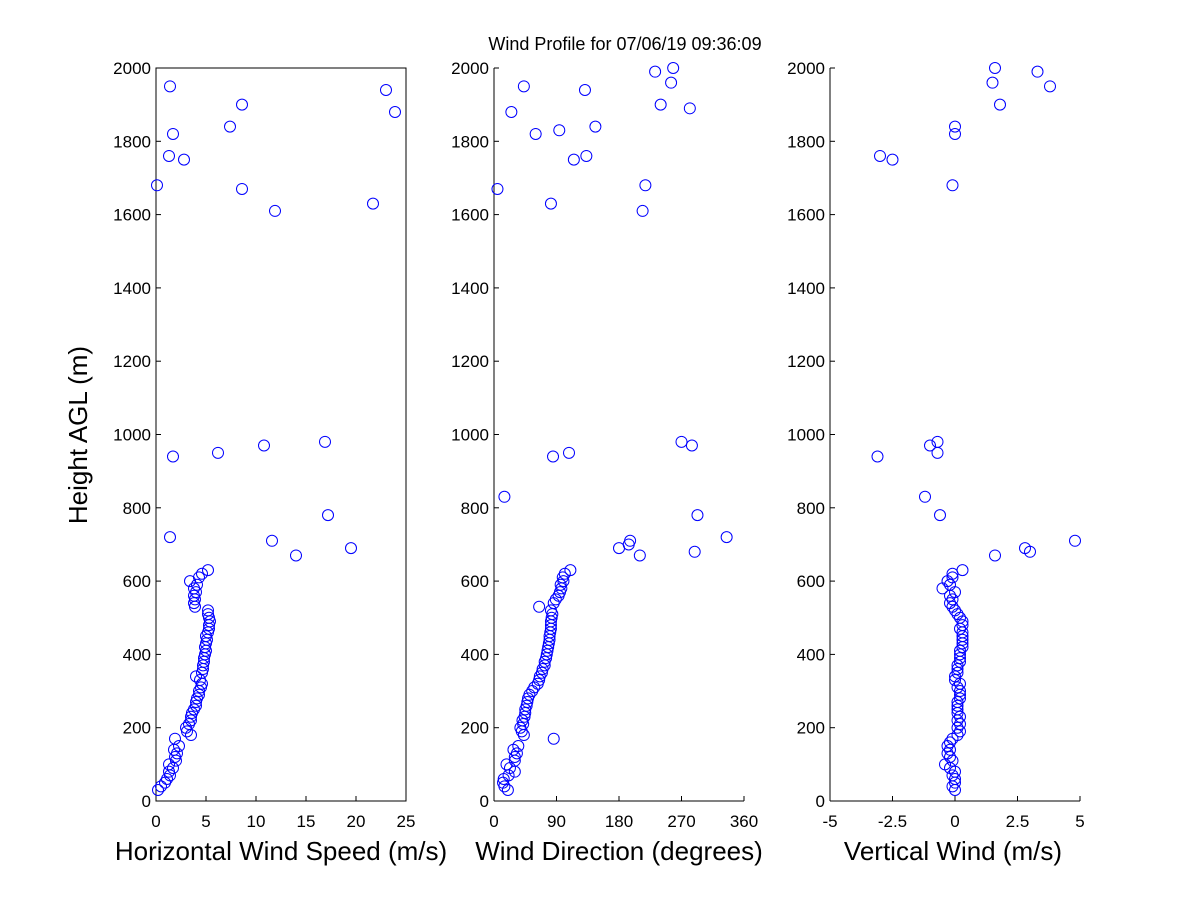  Describe the element at coordinates (619, 821) in the screenshot. I see `x-tick-label: 180` at that location.